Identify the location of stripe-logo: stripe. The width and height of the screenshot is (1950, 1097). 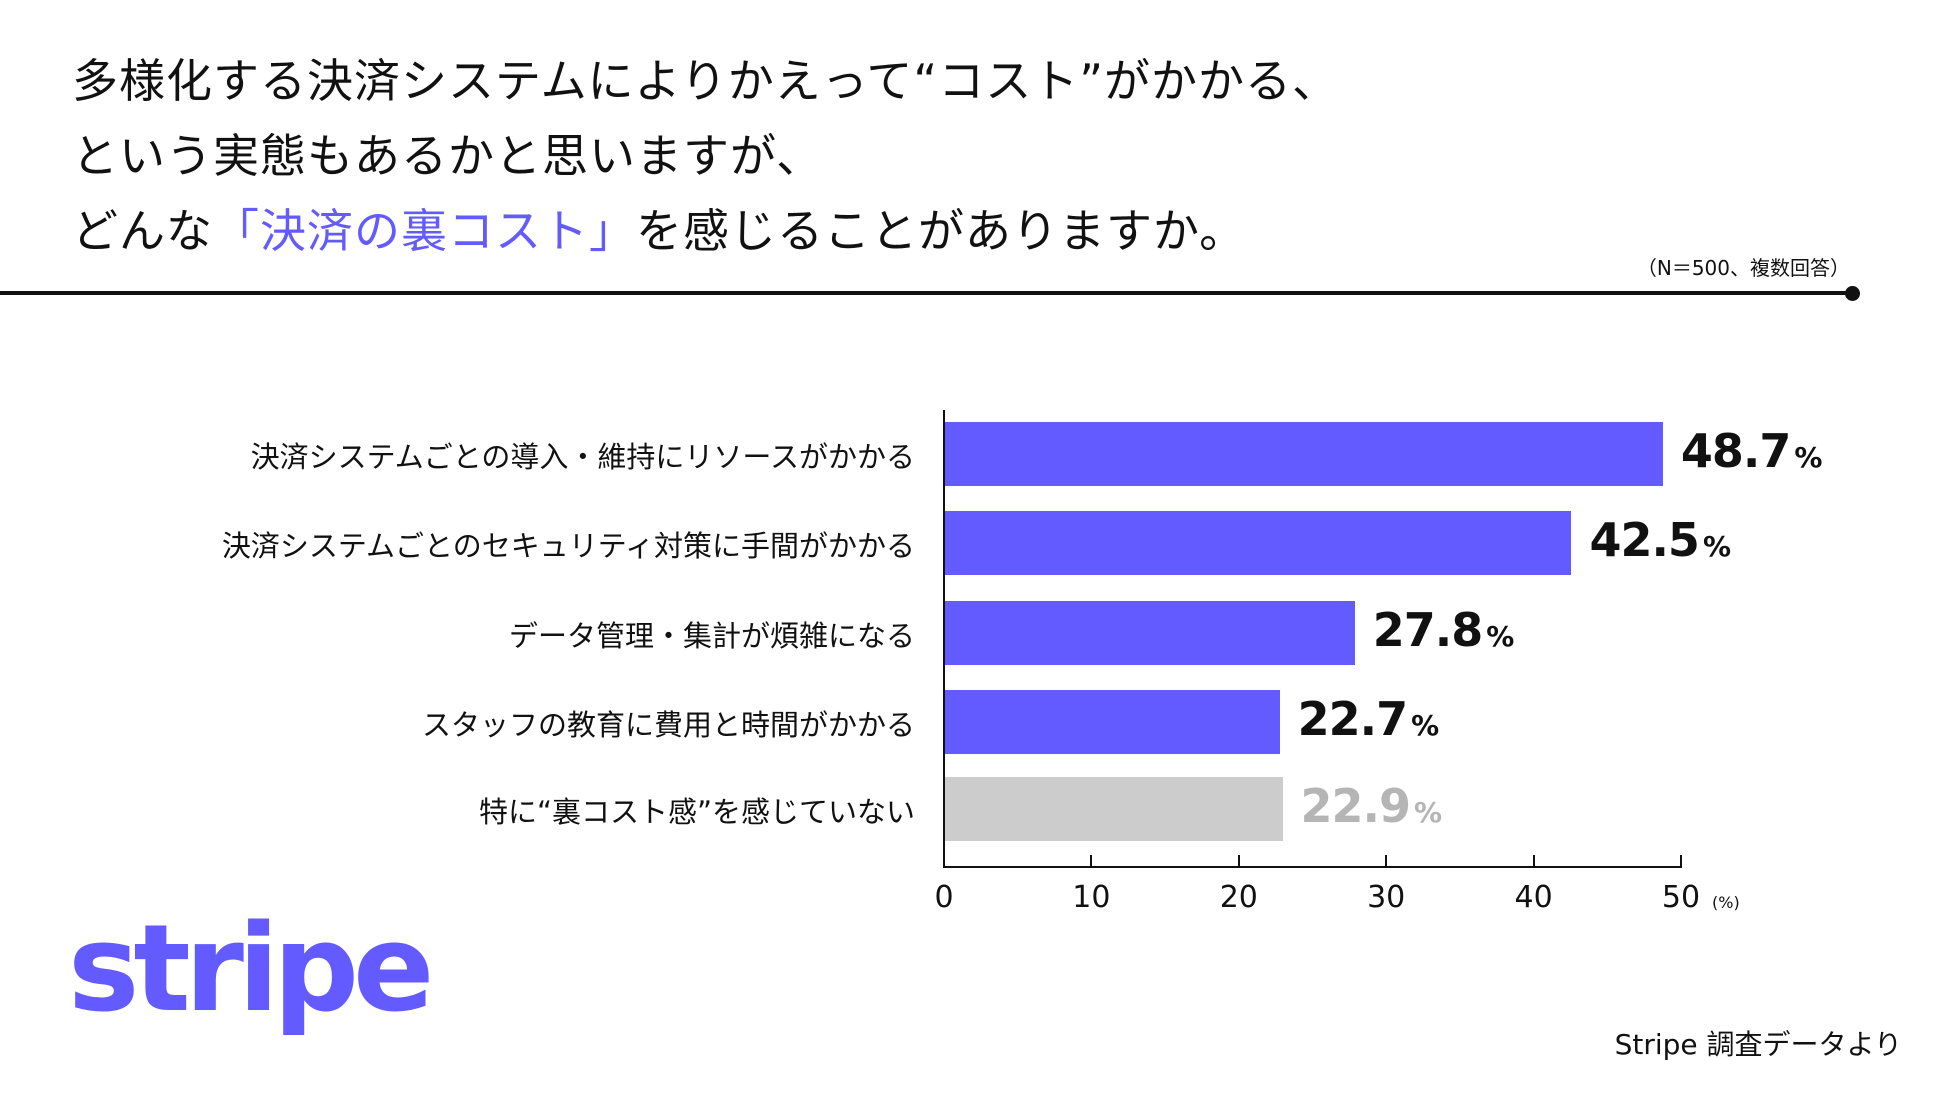
(251, 969).